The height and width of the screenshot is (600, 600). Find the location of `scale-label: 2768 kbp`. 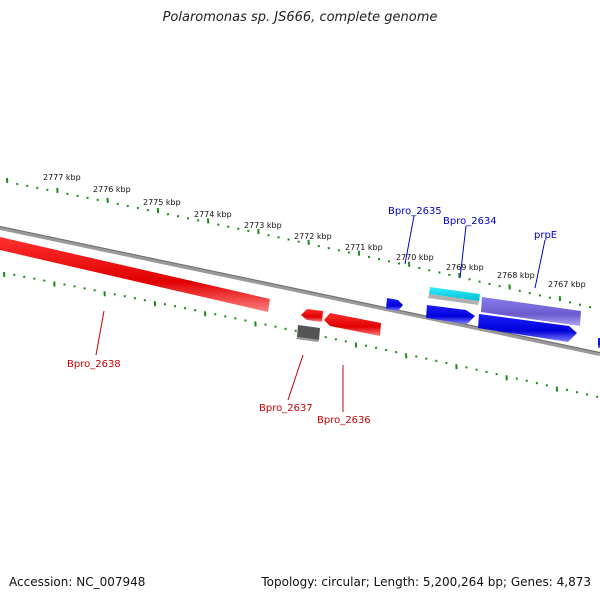

scale-label: 2768 kbp is located at coordinates (516, 275).